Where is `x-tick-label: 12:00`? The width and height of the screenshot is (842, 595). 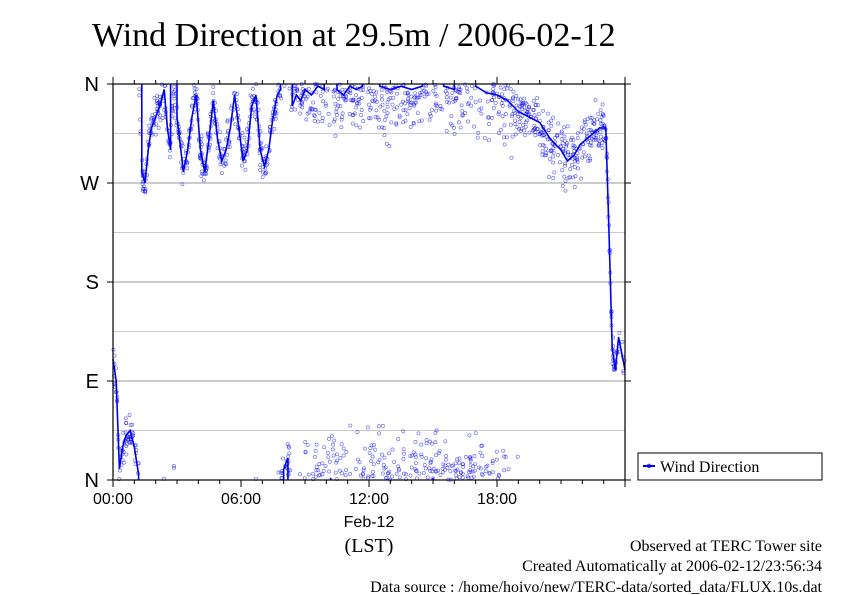 x-tick-label: 12:00 is located at coordinates (369, 499).